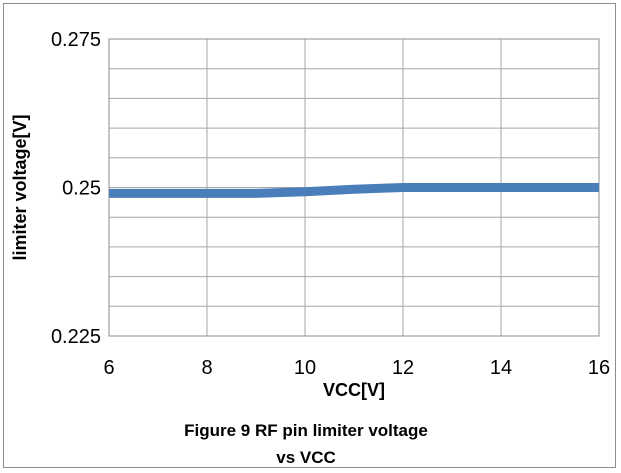  What do you see at coordinates (306, 457) in the screenshot?
I see `figure-caption-line-2: vs VCC` at bounding box center [306, 457].